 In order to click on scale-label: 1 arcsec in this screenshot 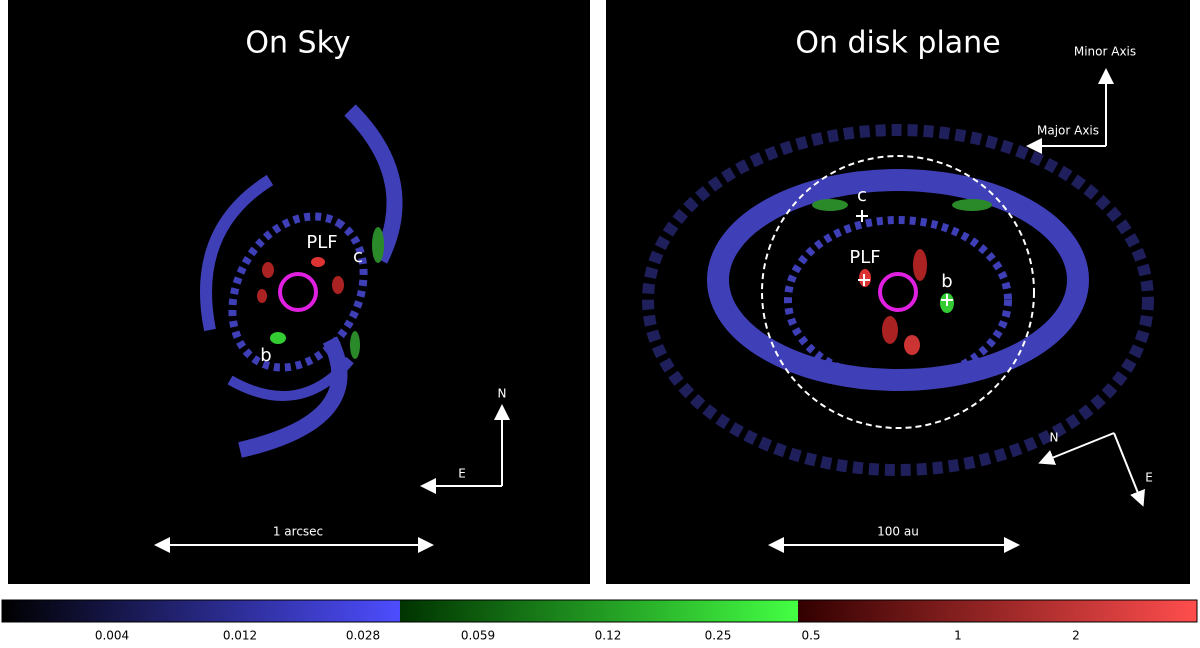, I will do `click(298, 532)`.